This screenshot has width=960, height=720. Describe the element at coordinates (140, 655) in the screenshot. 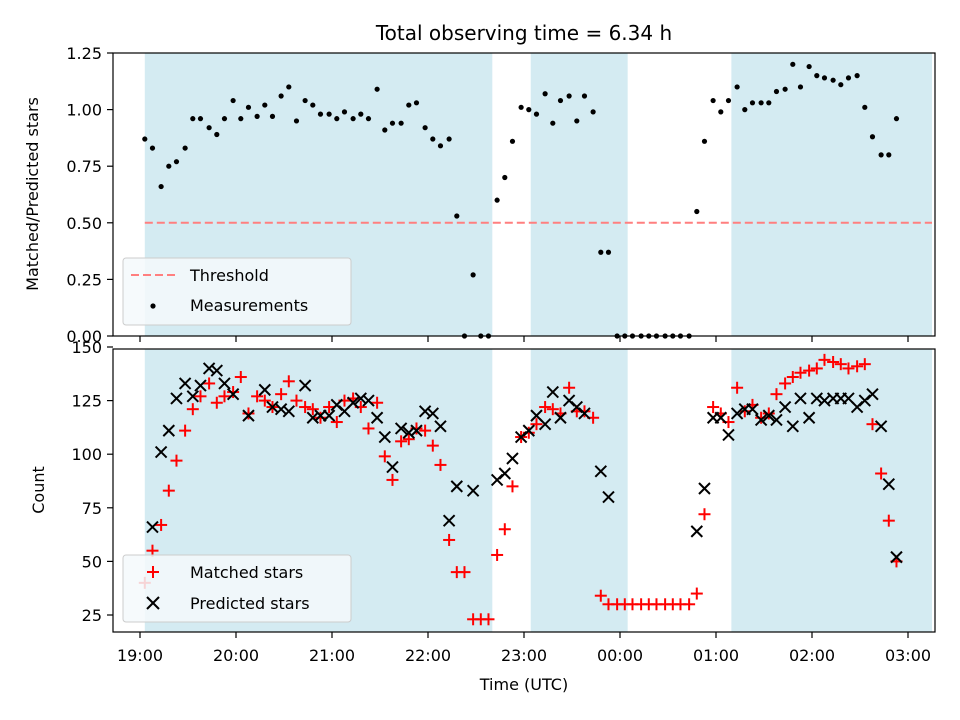

I see `x-tick-label-0: 19:00` at that location.